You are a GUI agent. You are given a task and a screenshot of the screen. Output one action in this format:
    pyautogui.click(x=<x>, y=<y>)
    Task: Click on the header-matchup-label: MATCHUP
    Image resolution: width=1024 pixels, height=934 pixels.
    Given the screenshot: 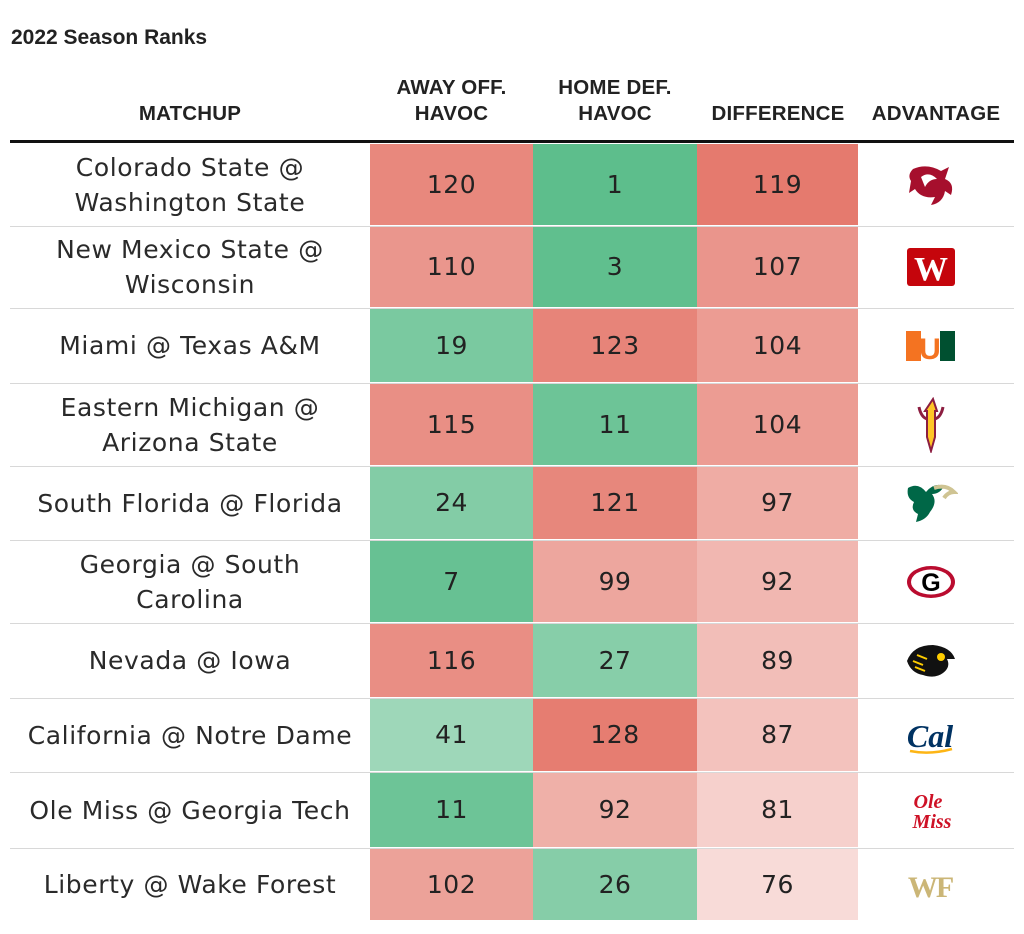 What is the action you would take?
    pyautogui.click(x=190, y=113)
    